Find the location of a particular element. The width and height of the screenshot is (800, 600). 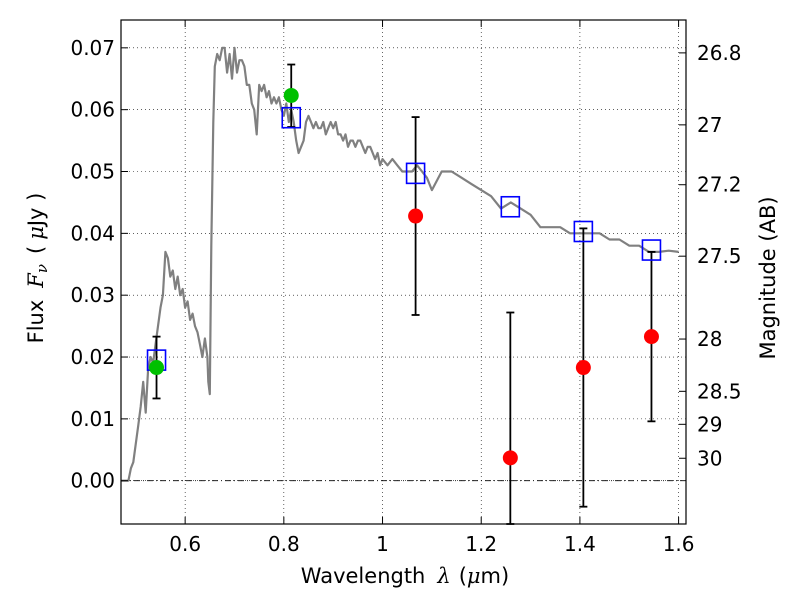

x-tick-label: 1.4 is located at coordinates (580, 544).